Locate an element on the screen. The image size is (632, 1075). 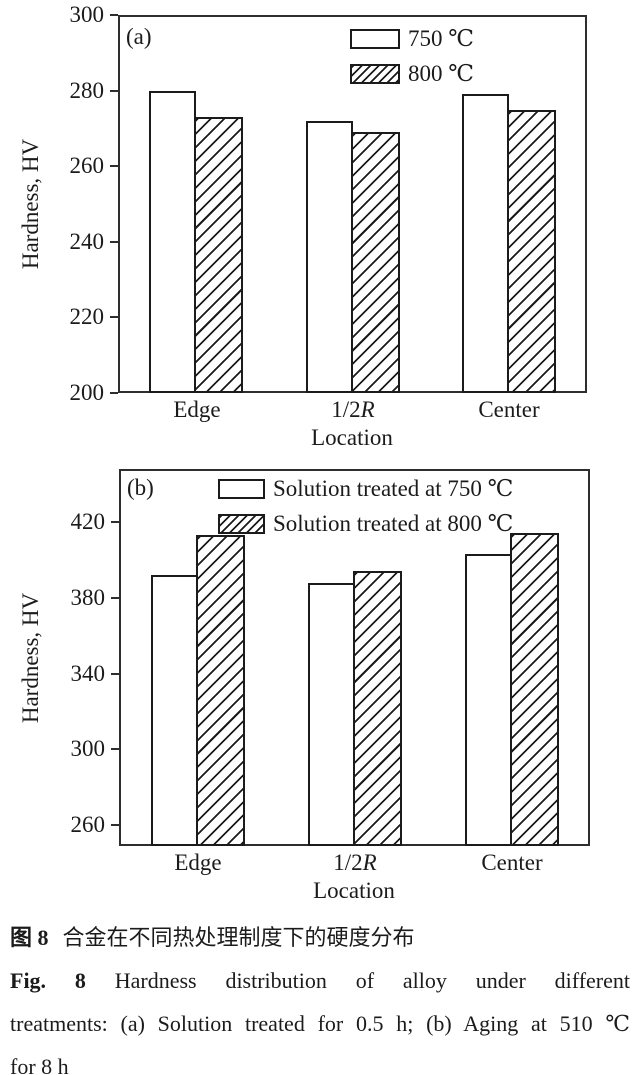
legend-label: Solution treated at 750 ℃ is located at coordinates (393, 488).